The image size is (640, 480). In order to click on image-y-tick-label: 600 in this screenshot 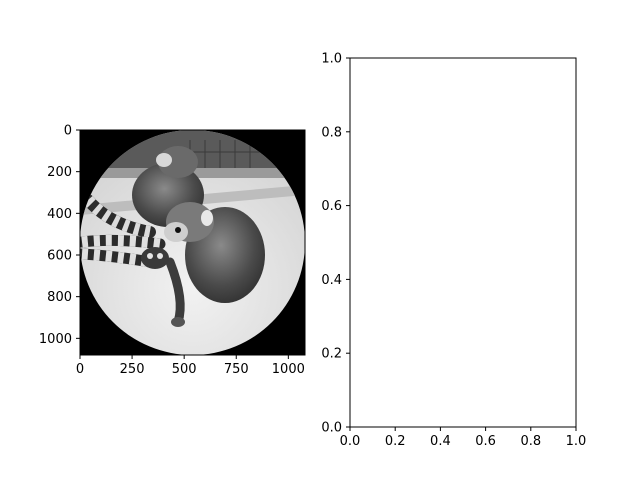, I will do `click(59, 256)`.